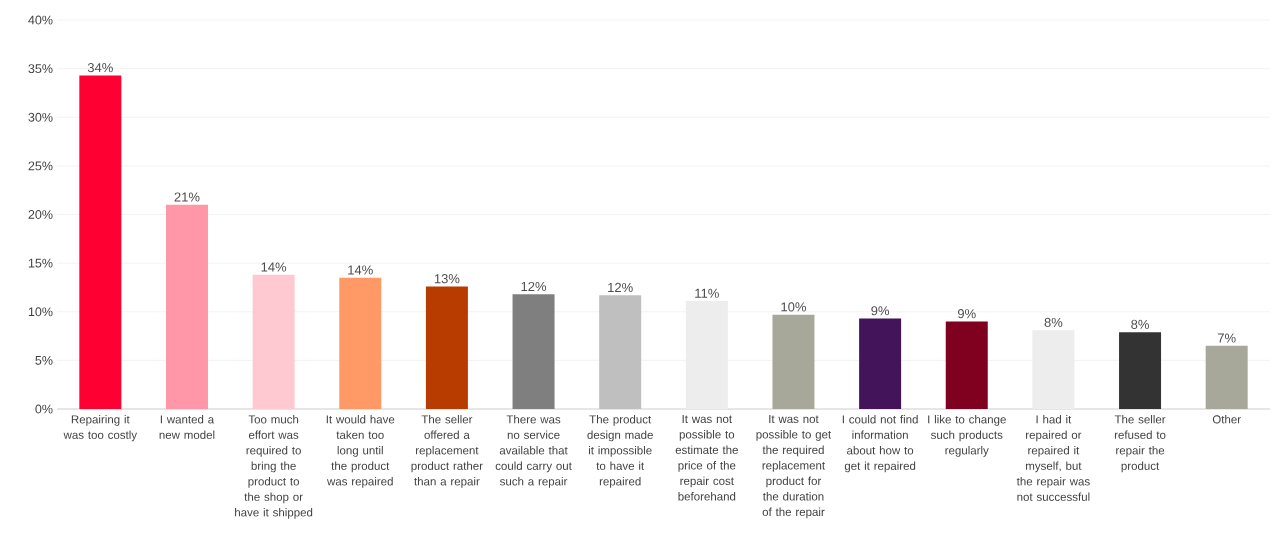  Describe the element at coordinates (533, 451) in the screenshot. I see `x-tick-label: There was no service available that could carry out such a repair` at that location.